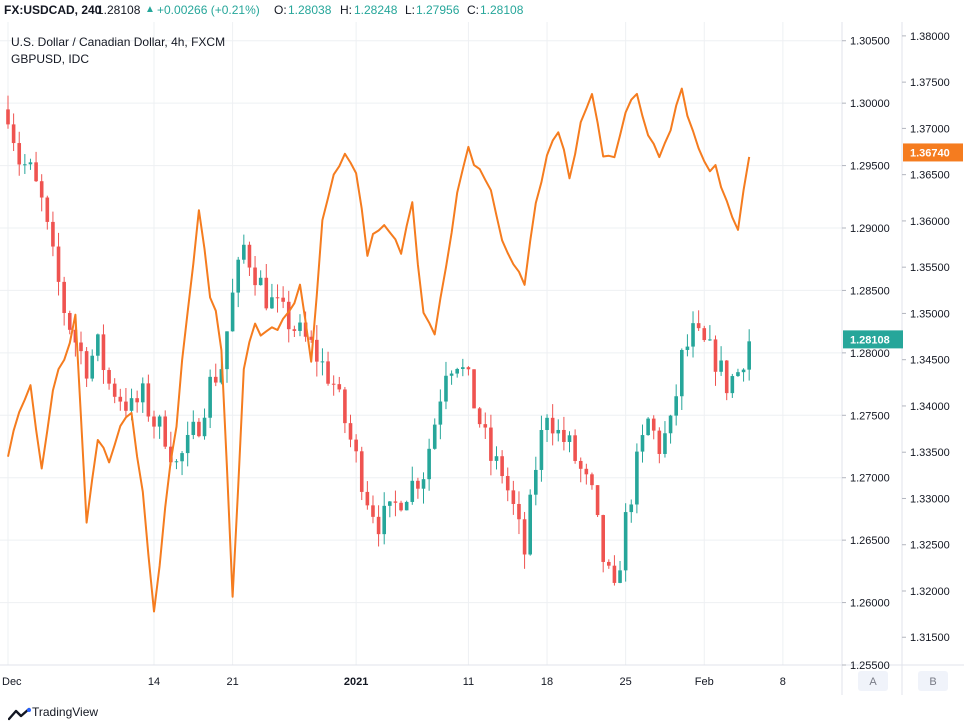  I want to click on x-tick-label: 18, so click(547, 682).